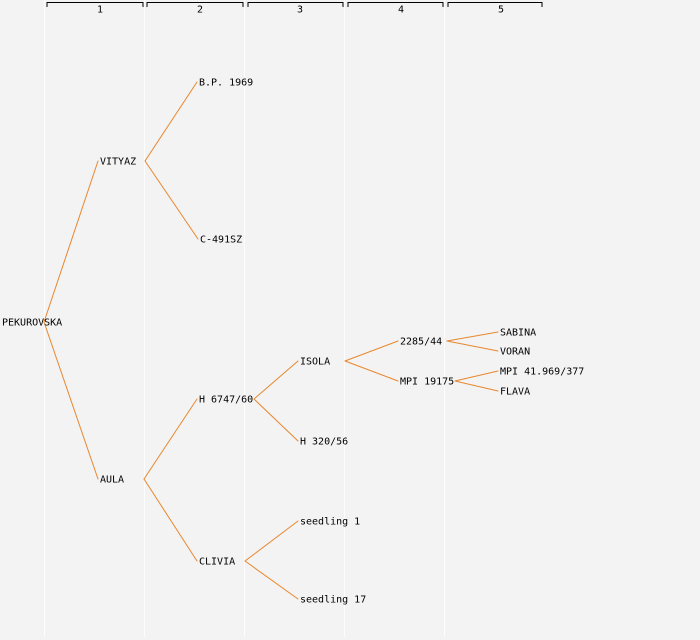  Describe the element at coordinates (217, 562) in the screenshot. I see `node-label-clivia: CLIVIA` at that location.